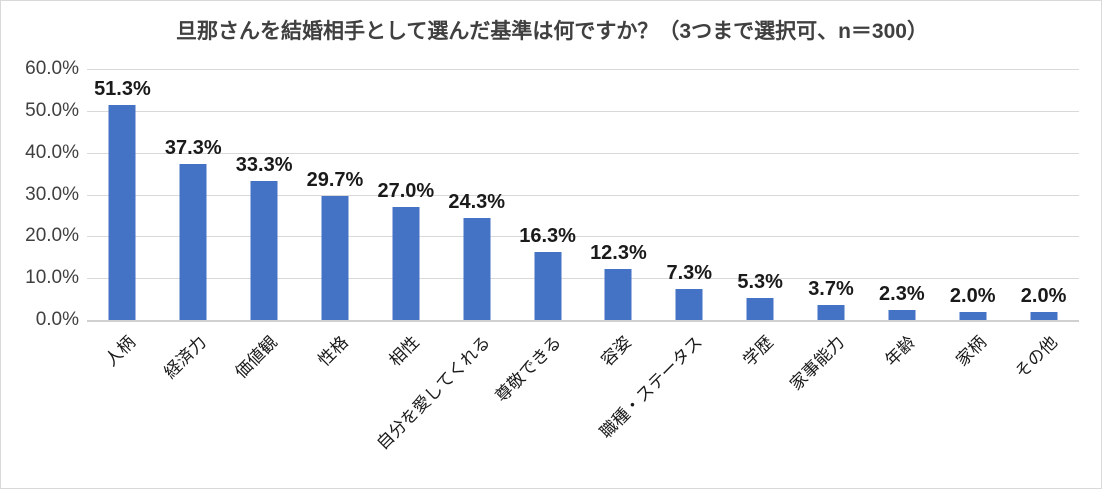 This screenshot has width=1102, height=489. I want to click on bar-slot: 3.7%, so click(831, 194).